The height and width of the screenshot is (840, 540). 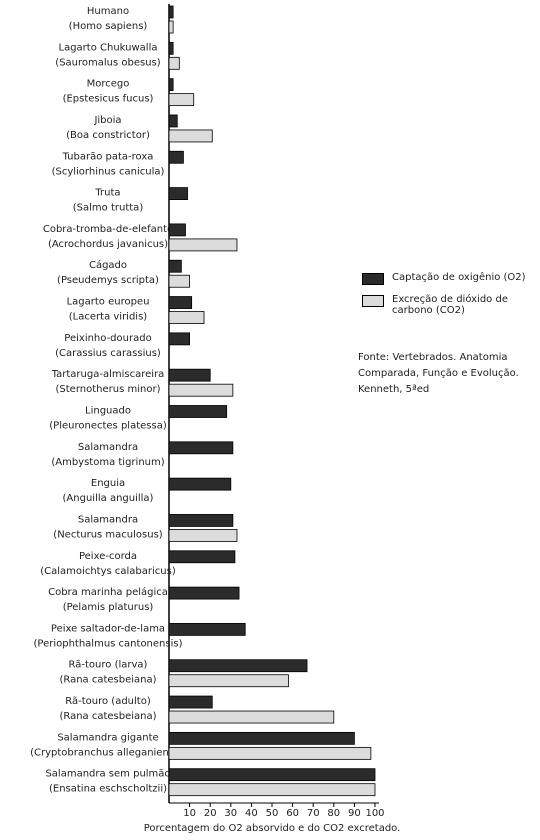 I want to click on category-label: Humano, so click(x=108, y=11).